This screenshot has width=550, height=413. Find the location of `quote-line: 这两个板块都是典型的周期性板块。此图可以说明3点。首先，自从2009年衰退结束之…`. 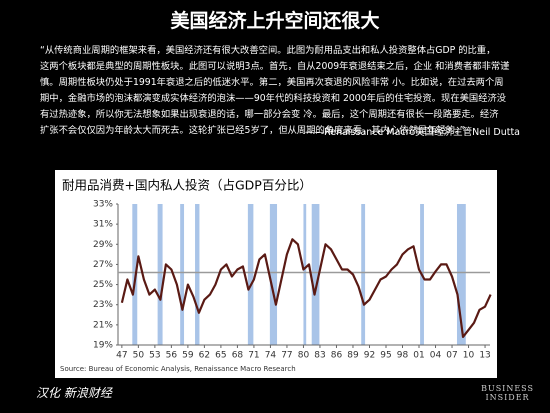

quote-line: 这两个板块都是典型的周期性板块。此图可以说明3点。首先，自从2009年衰退结束之… is located at coordinates (275, 66).